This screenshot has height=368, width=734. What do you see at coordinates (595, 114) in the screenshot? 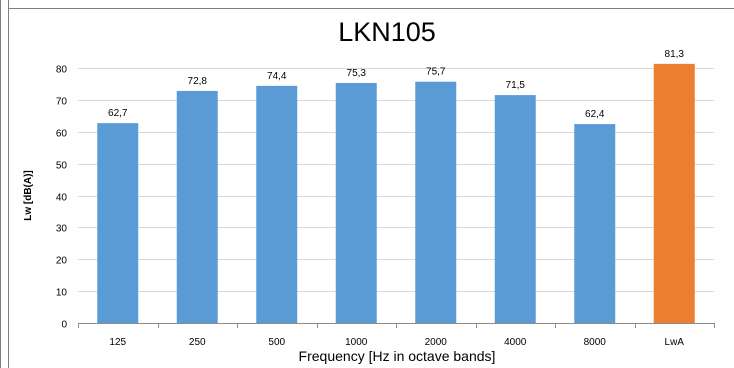
I see `bar-value-label: 62,4` at bounding box center [595, 114].